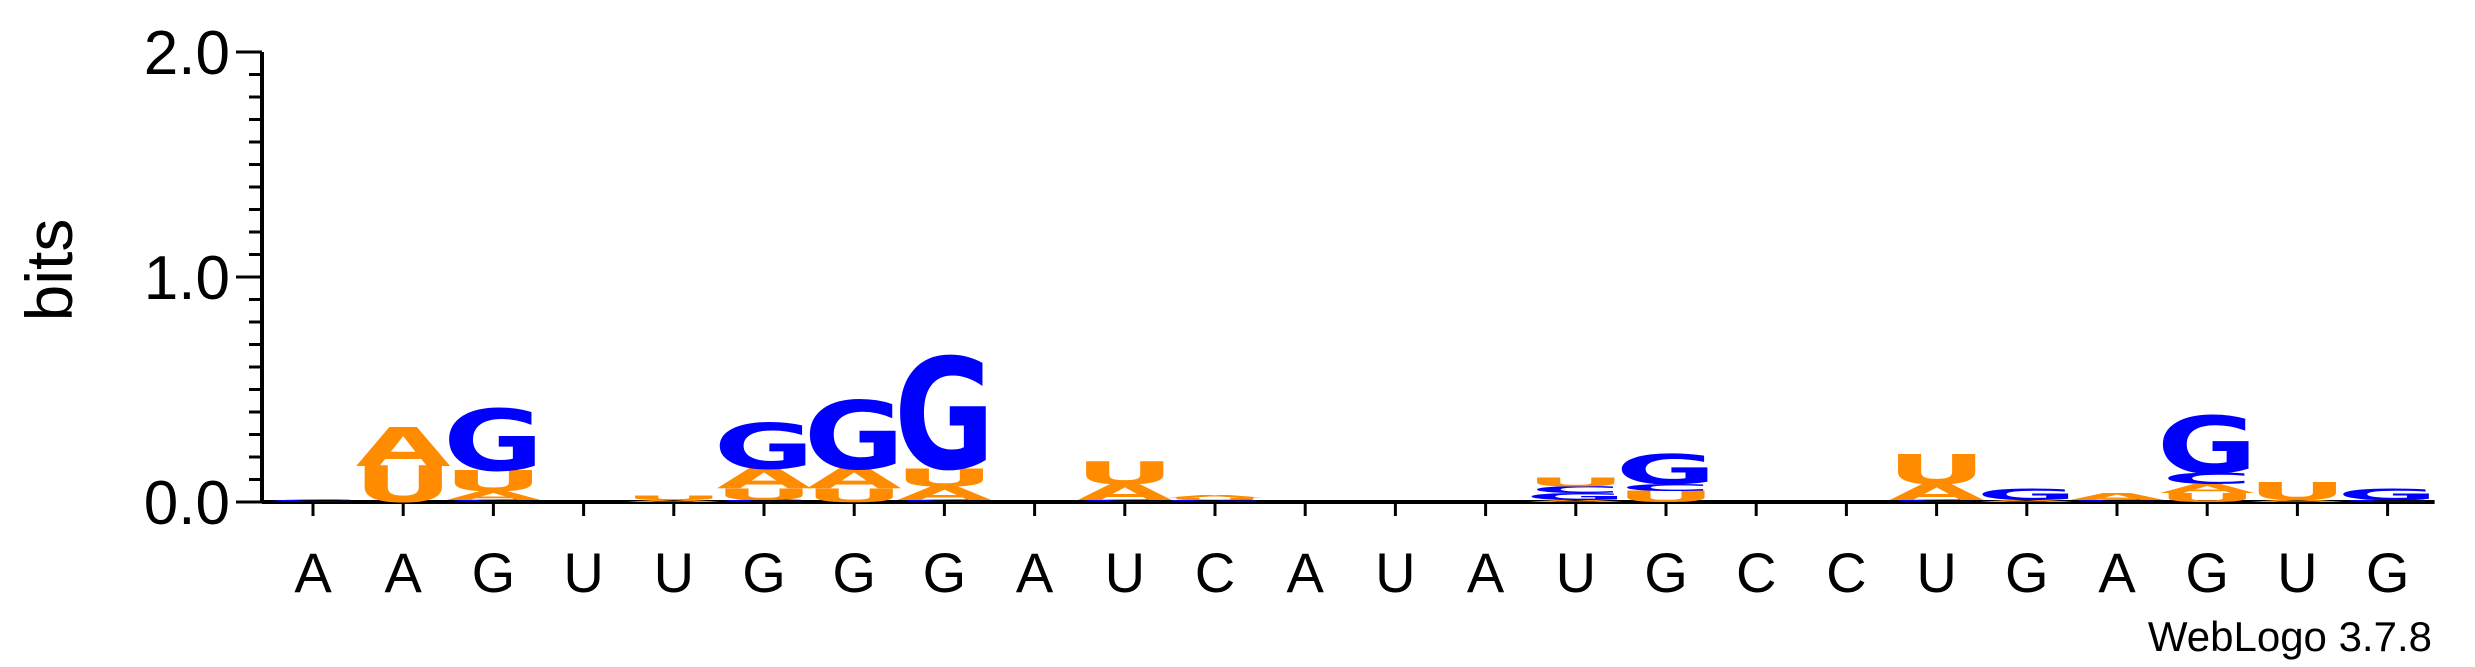 Image resolution: width=2475 pixels, height=667 pixels. I want to click on weblogo-credit: WebLogo 3.7.8, so click(2290, 636).